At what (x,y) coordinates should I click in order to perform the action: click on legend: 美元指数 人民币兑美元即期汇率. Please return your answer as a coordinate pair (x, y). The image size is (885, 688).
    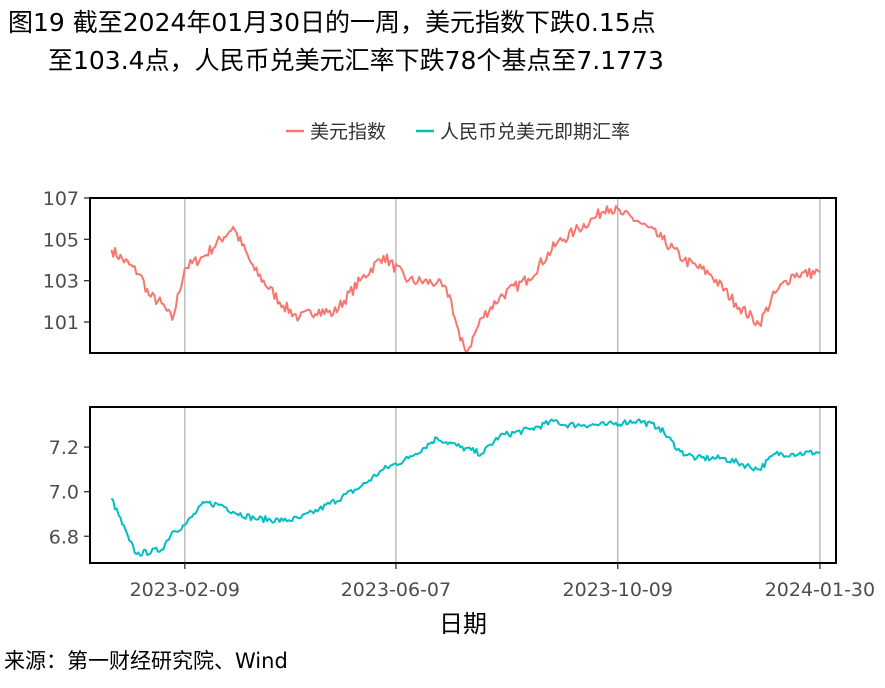
    Looking at the image, I should click on (458, 132).